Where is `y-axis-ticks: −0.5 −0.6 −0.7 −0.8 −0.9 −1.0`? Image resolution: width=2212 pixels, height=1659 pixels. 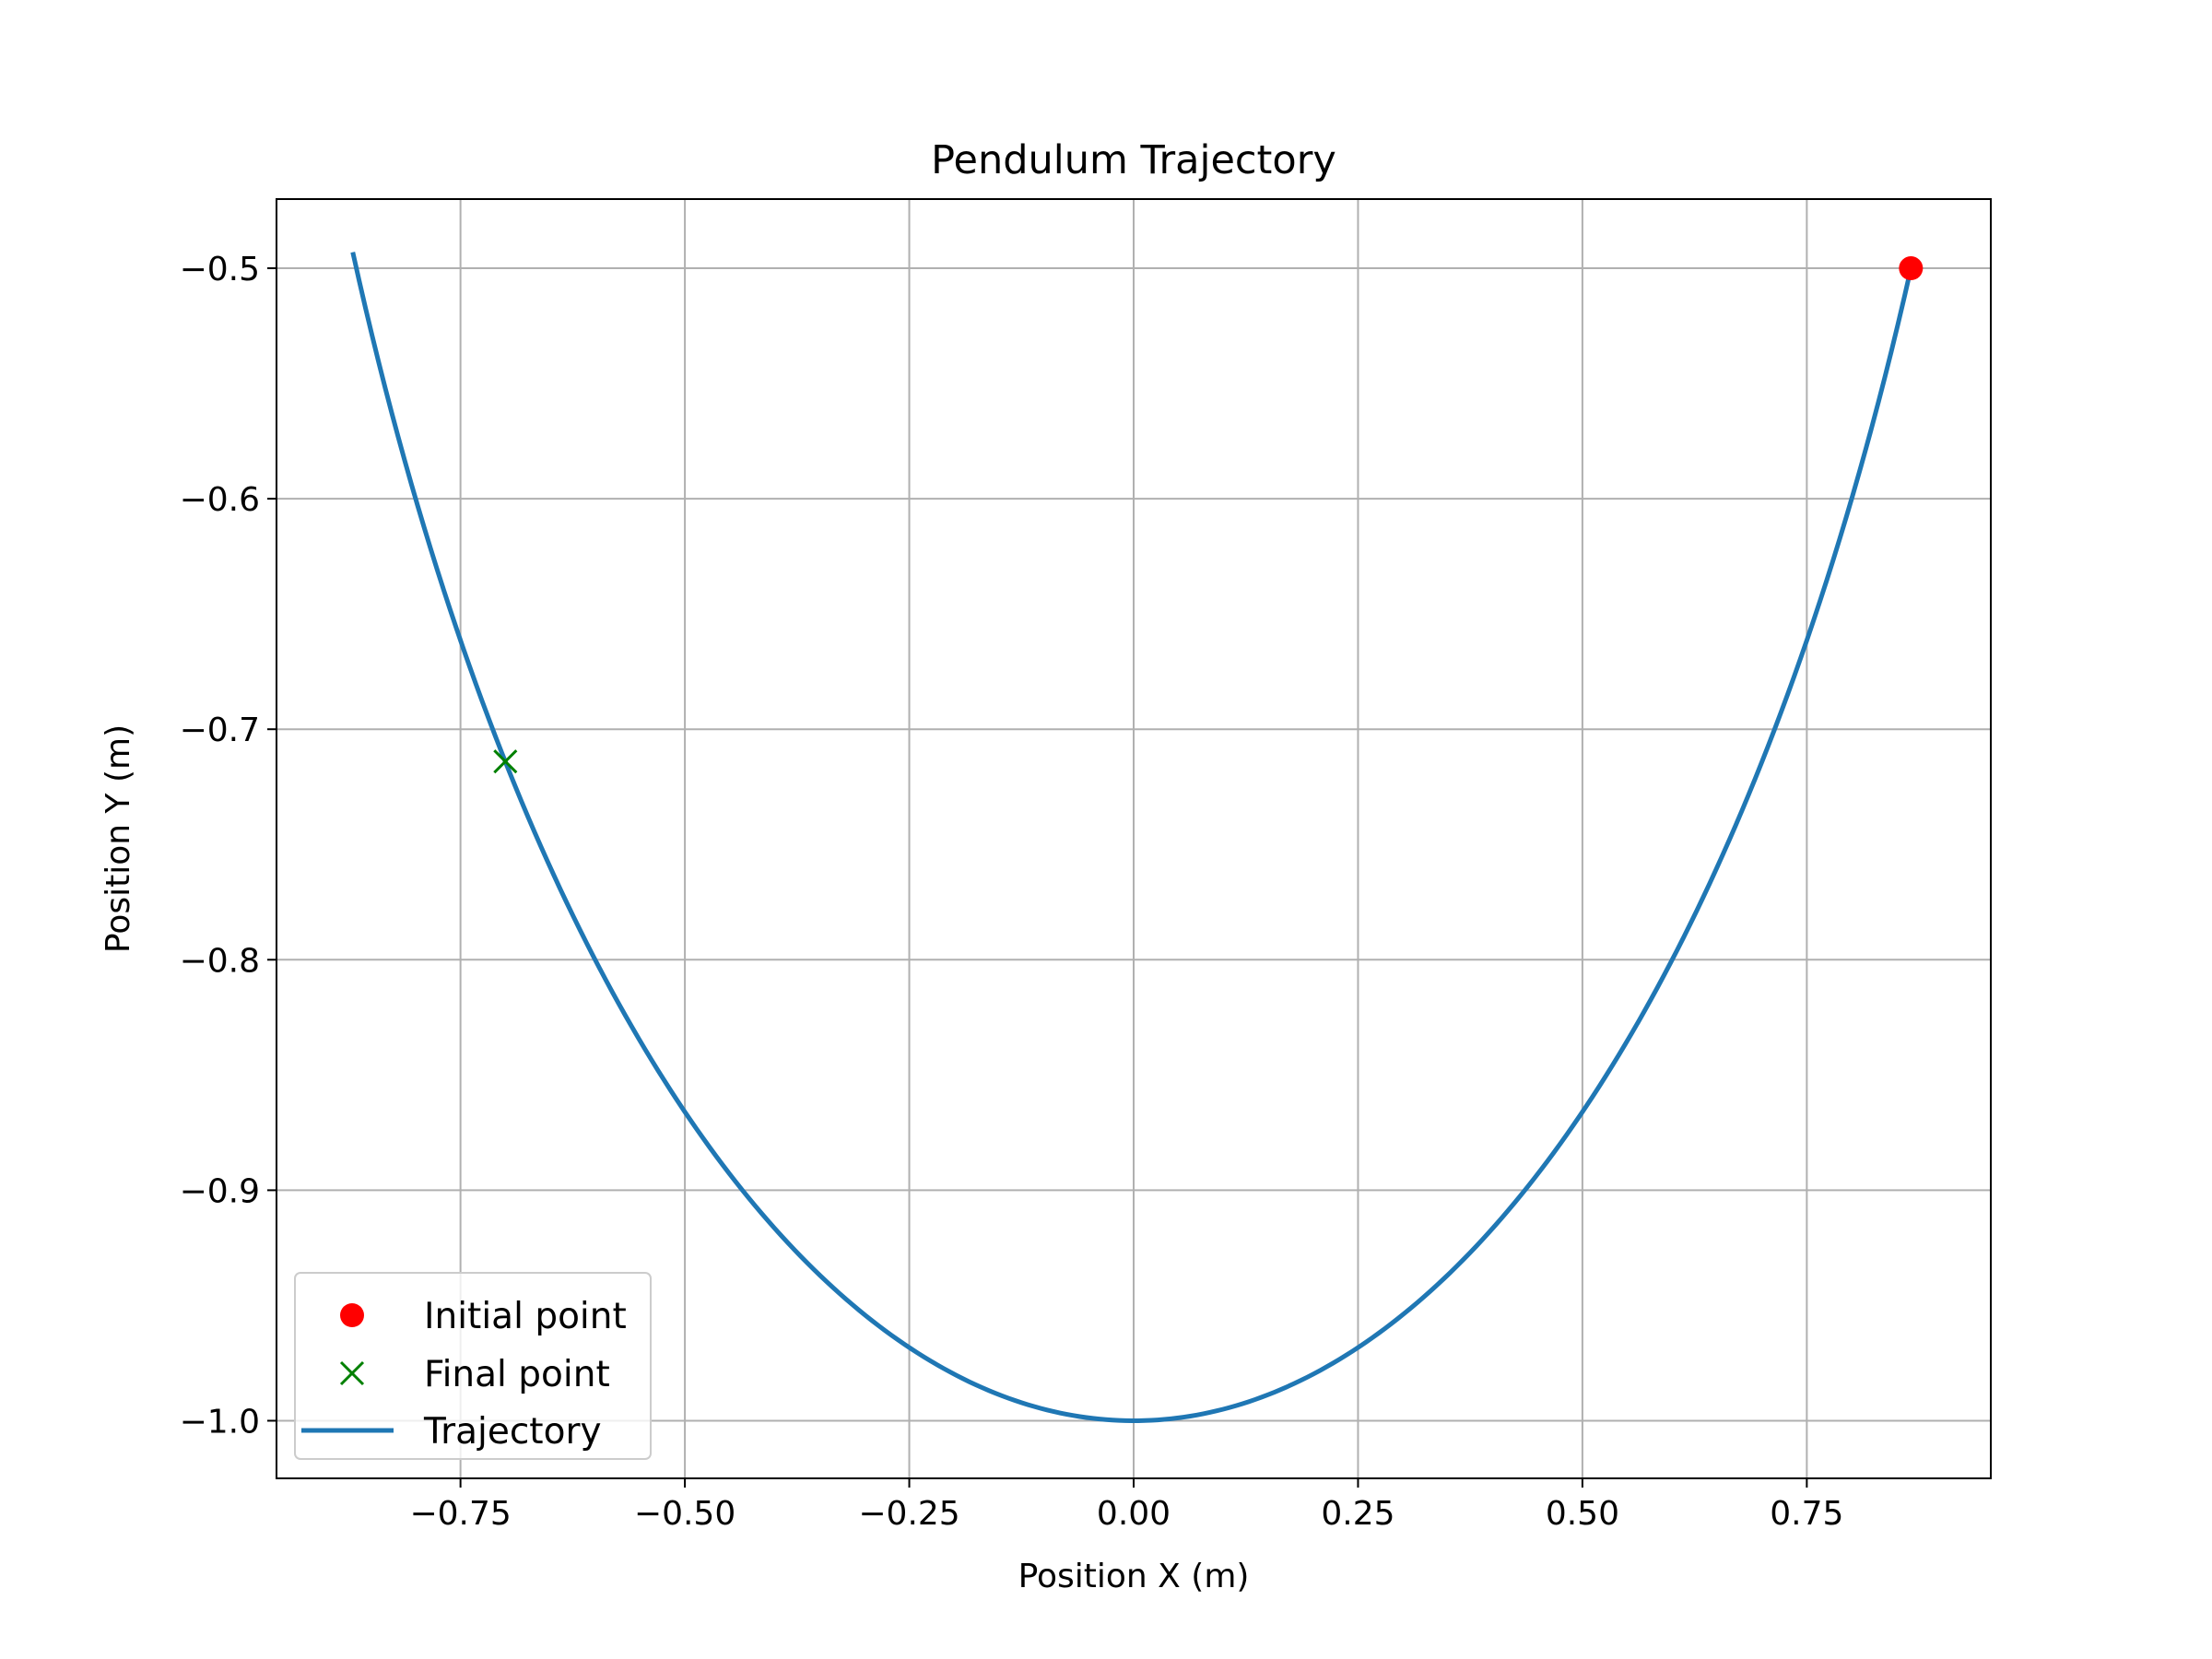 y-axis-ticks: −0.5 −0.6 −0.7 −0.8 −0.9 −1.0 is located at coordinates (228, 846).